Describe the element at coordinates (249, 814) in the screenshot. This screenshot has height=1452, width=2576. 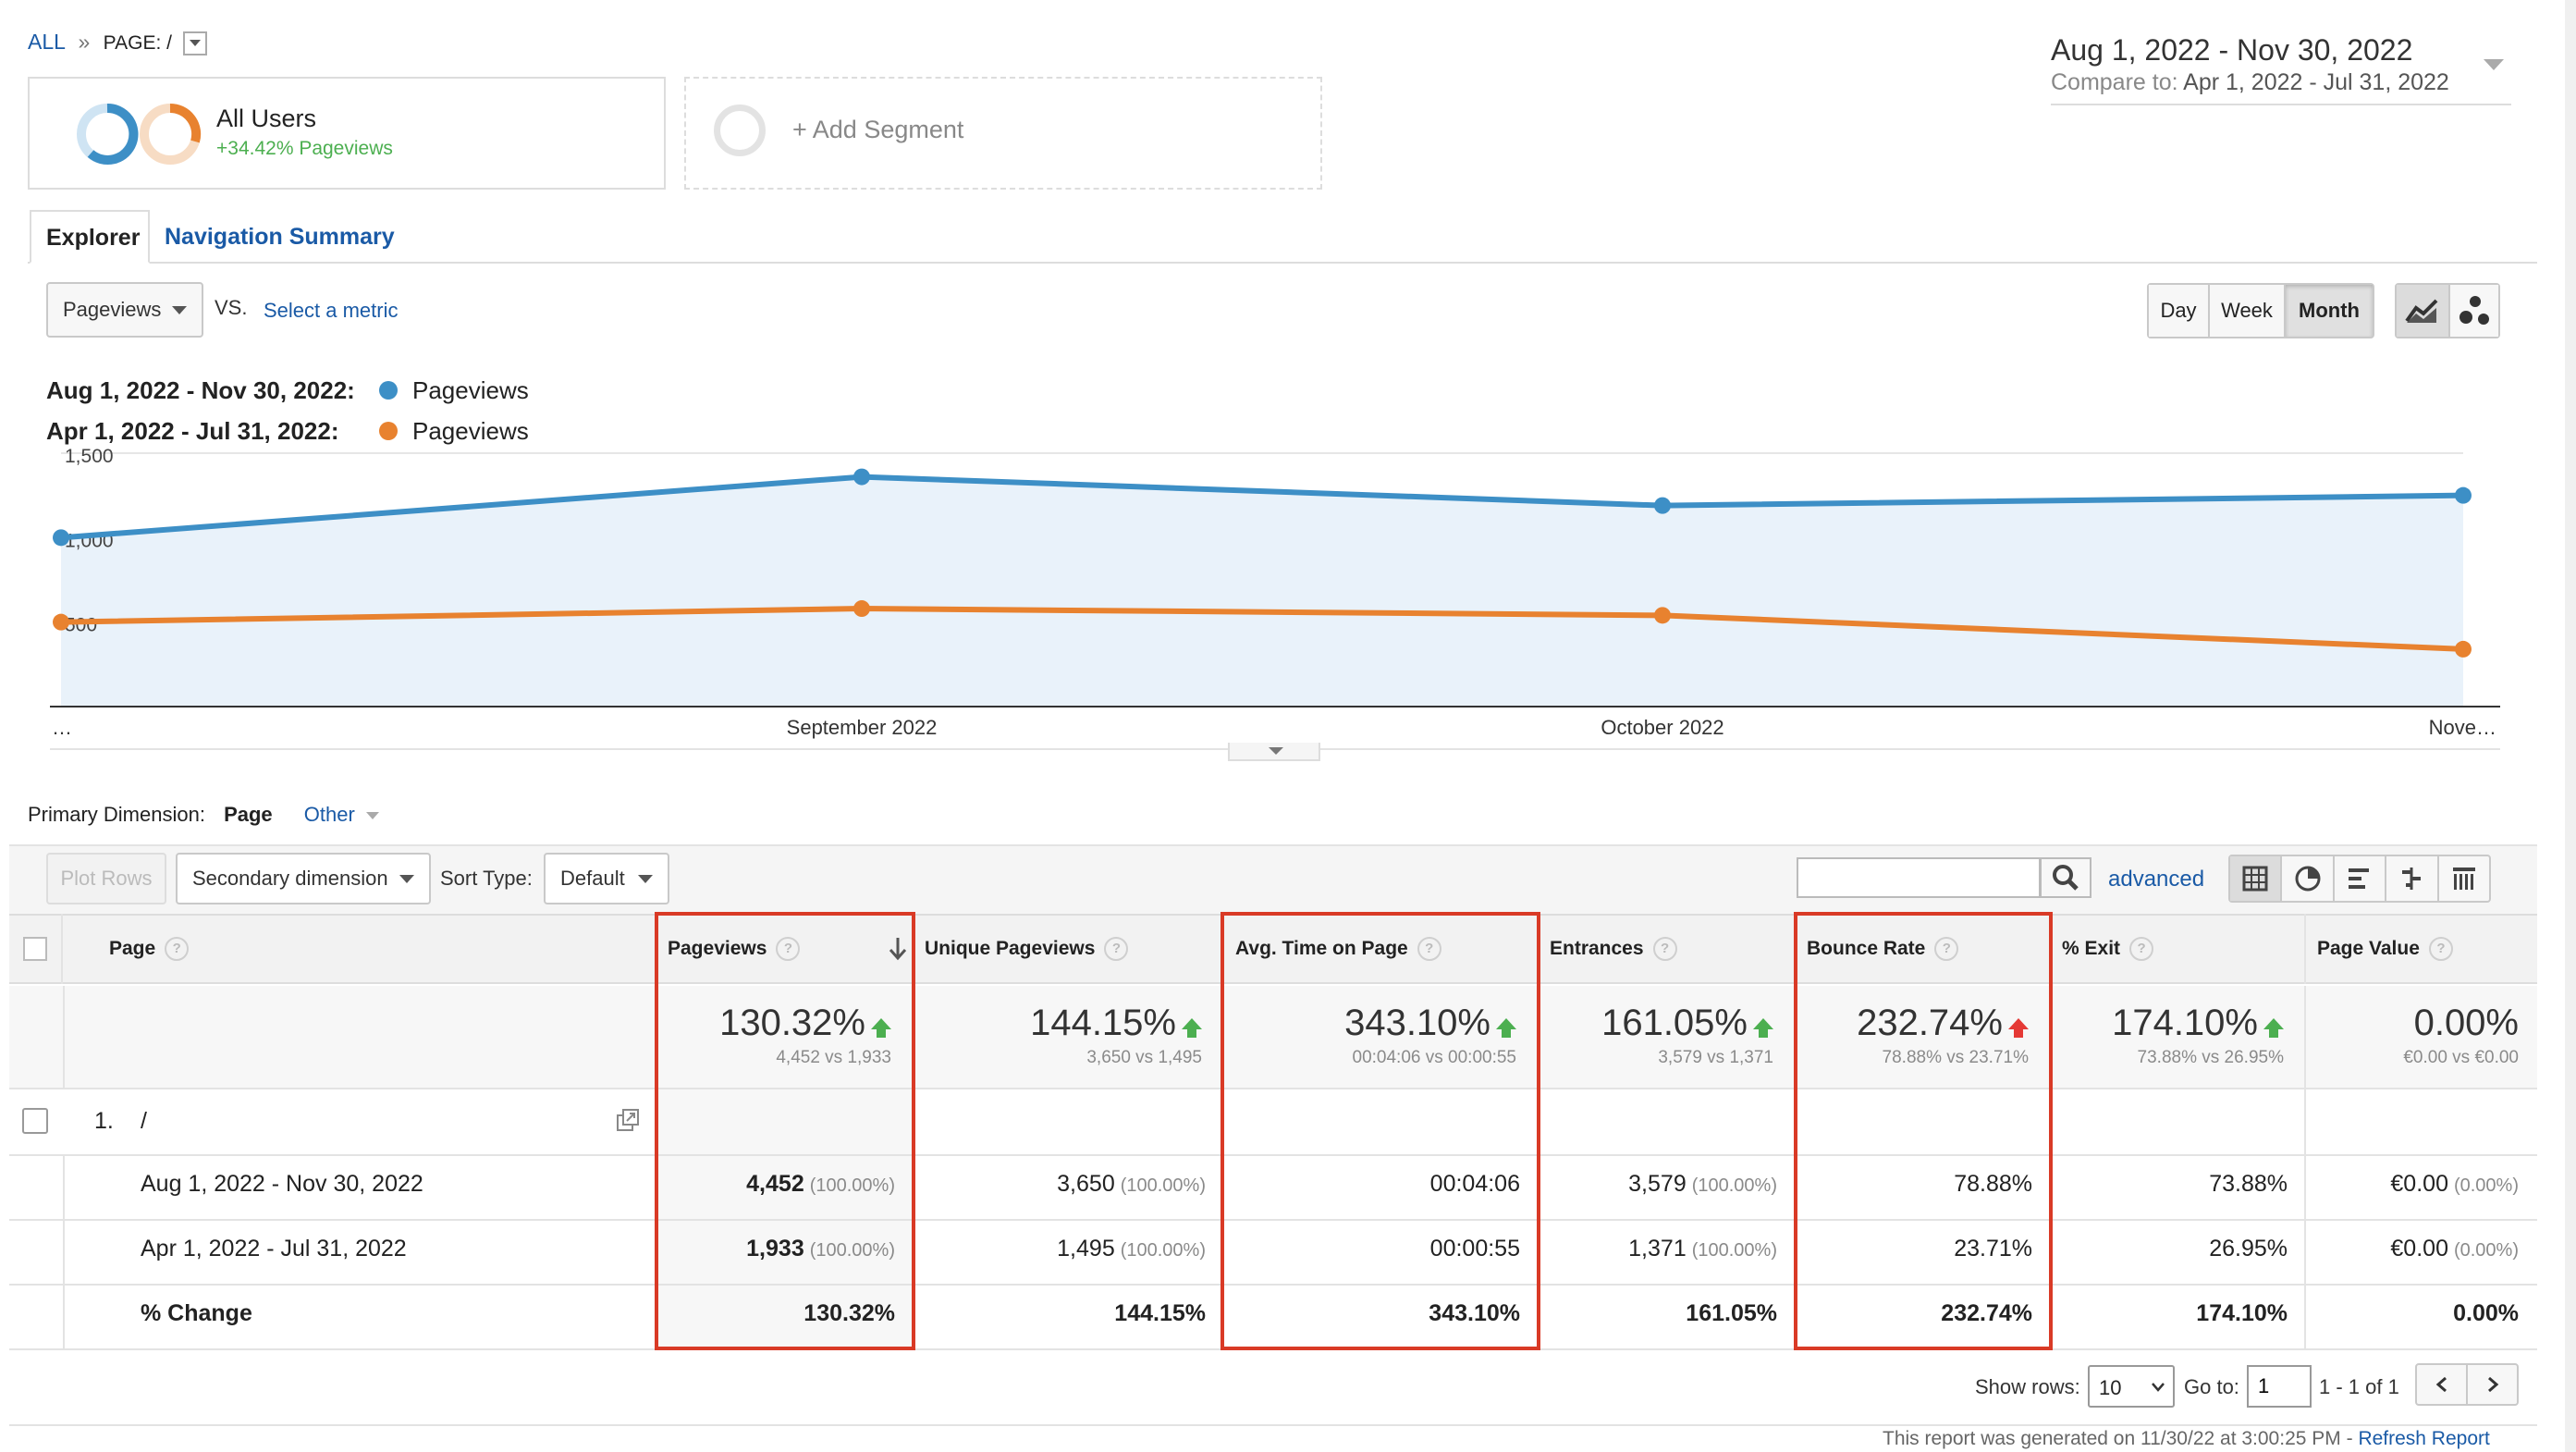
I see `primary-dimension-page: Page` at that location.